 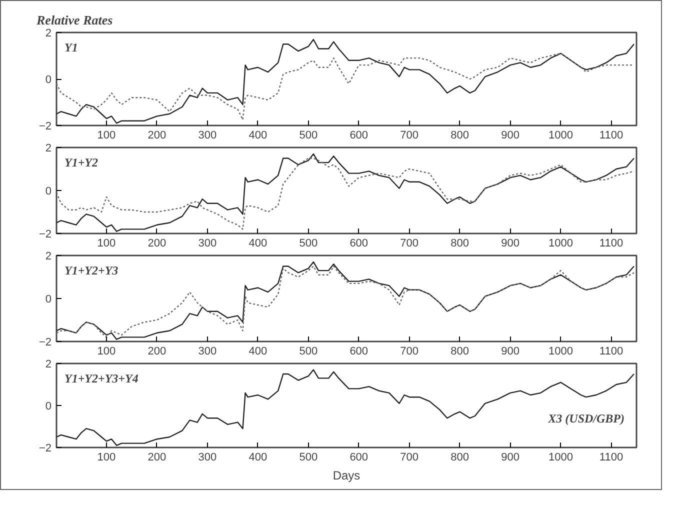 I want to click on annotation: Y1+Y2, so click(x=81, y=163).